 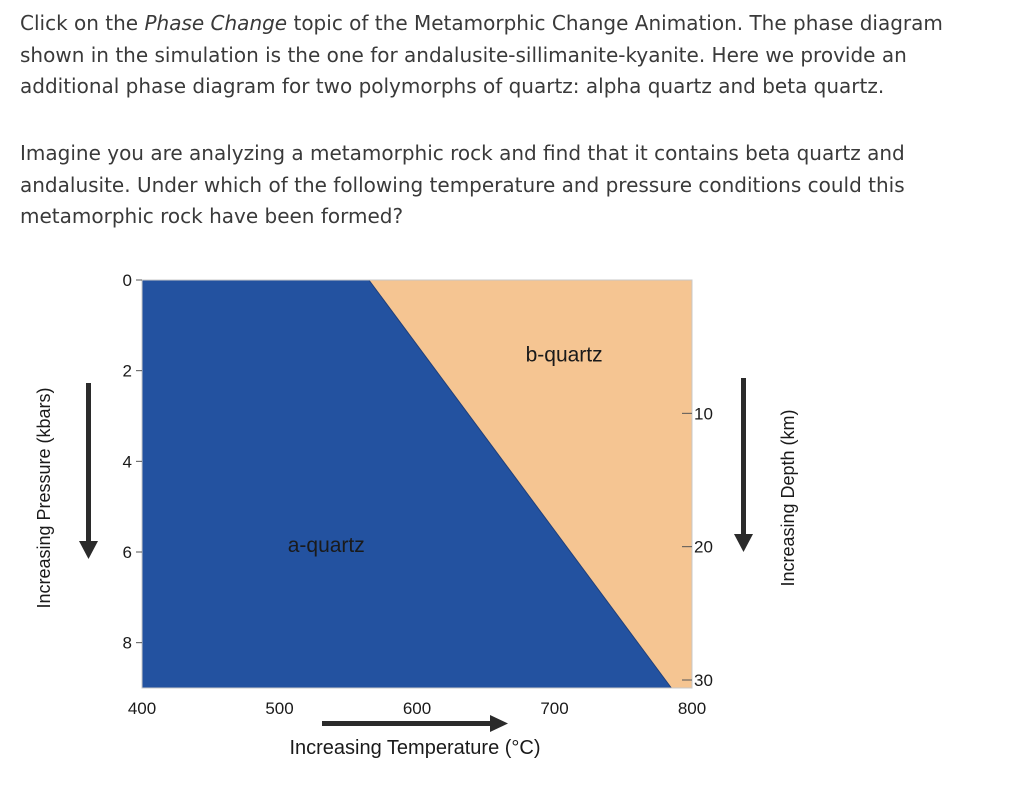 I want to click on y-tick-label: 8, so click(x=127, y=643).